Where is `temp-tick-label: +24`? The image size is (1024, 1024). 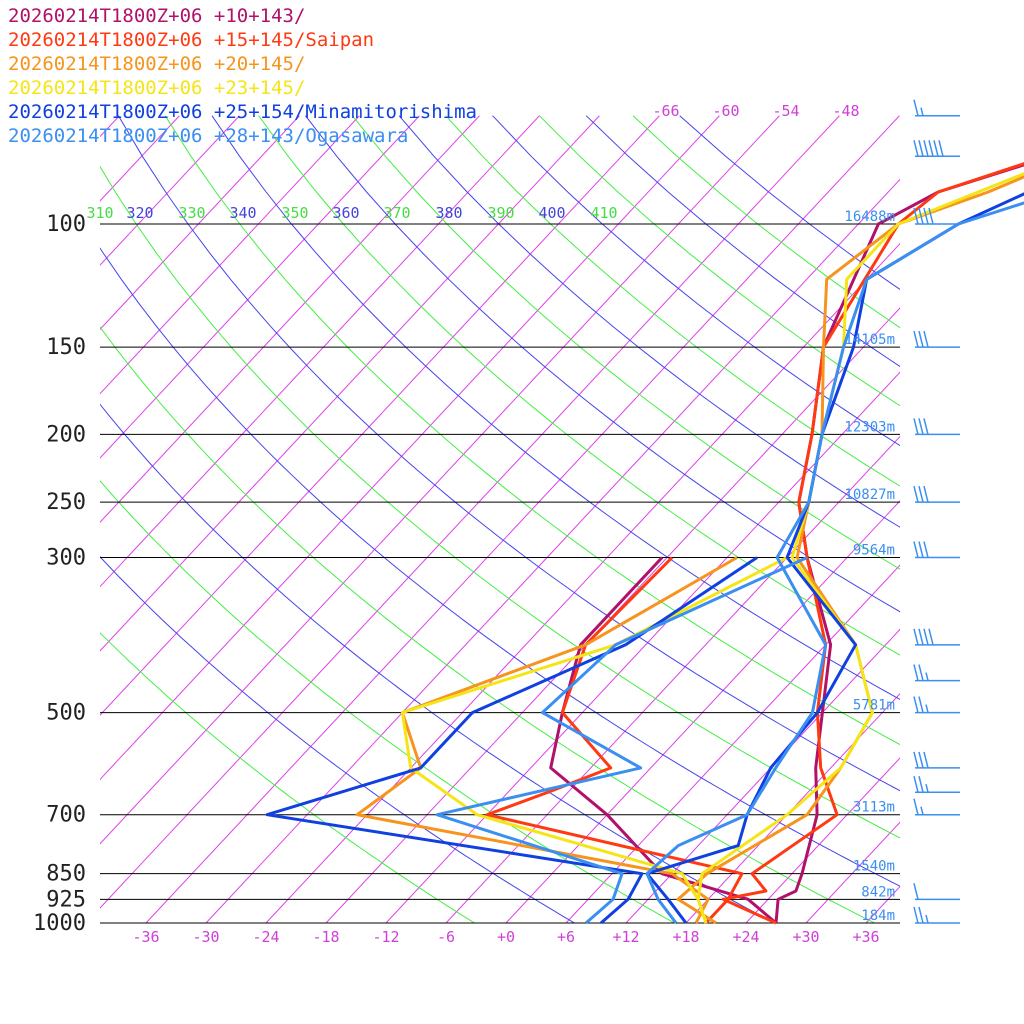 temp-tick-label: +24 is located at coordinates (745, 937).